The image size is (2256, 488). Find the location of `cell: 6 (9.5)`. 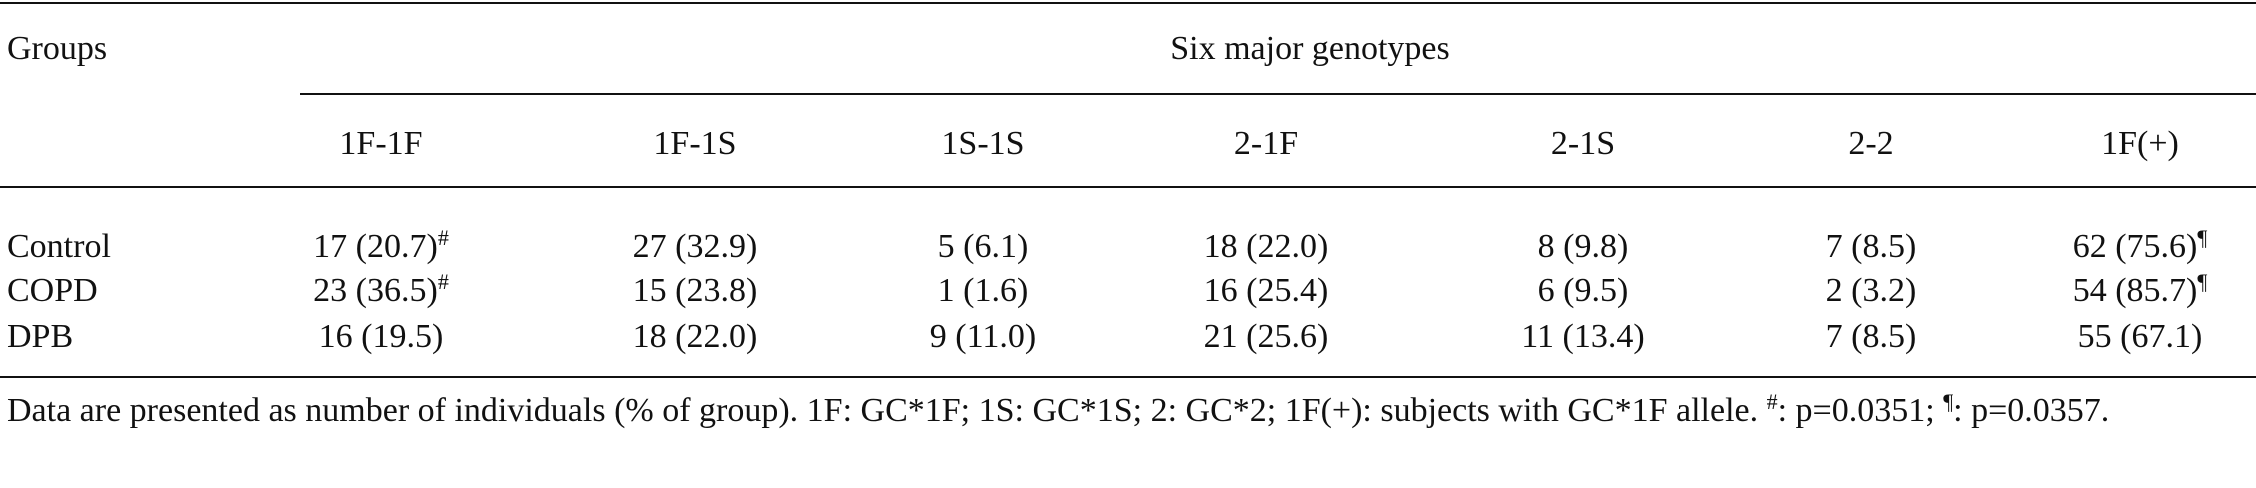

cell: 6 (9.5) is located at coordinates (1583, 291).